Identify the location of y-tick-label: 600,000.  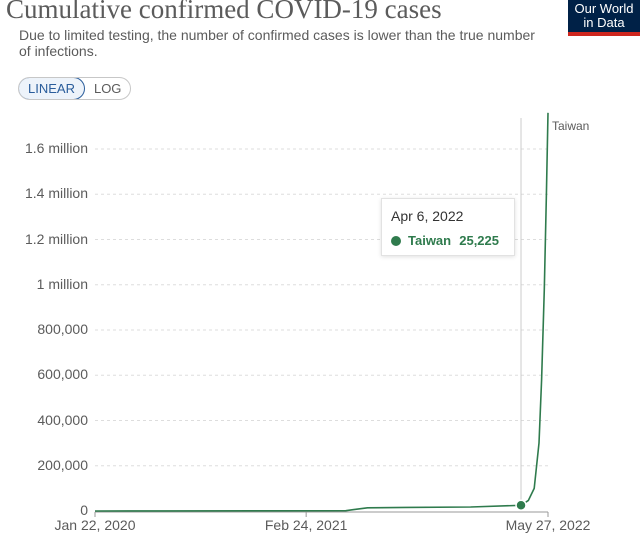
(62, 374).